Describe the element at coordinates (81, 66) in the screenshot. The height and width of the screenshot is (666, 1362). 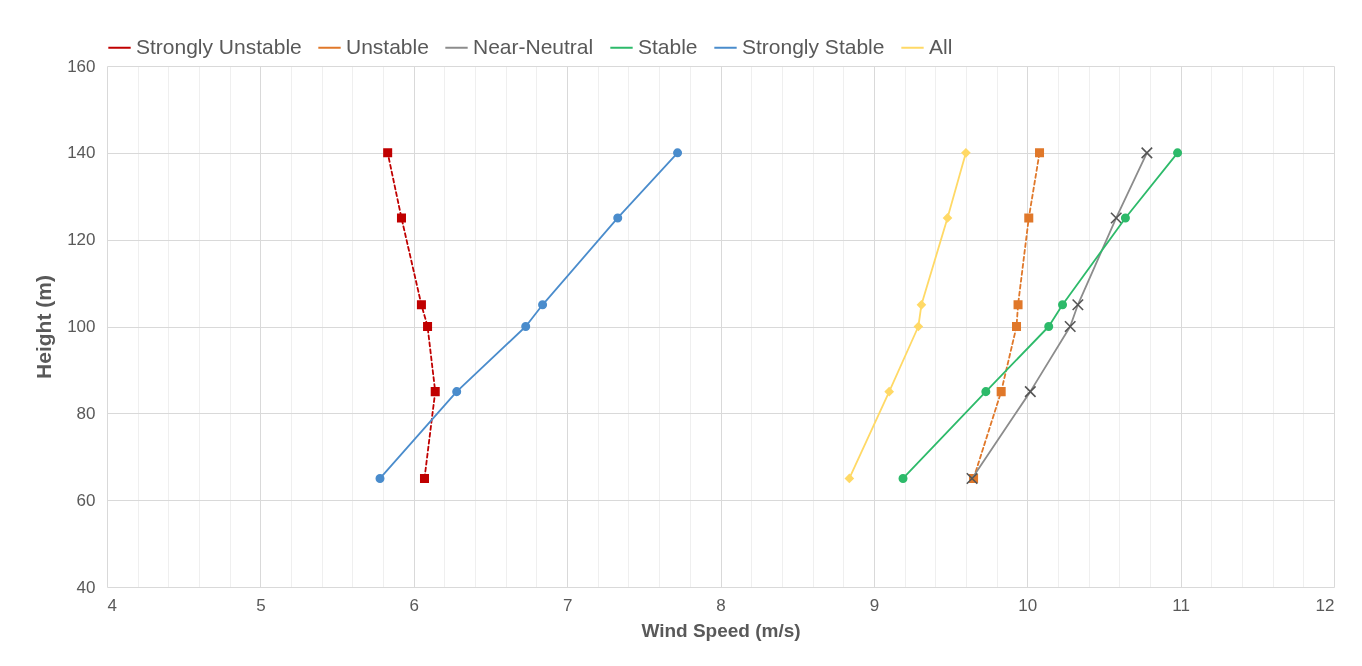
I see `y-tick-label: 160` at that location.